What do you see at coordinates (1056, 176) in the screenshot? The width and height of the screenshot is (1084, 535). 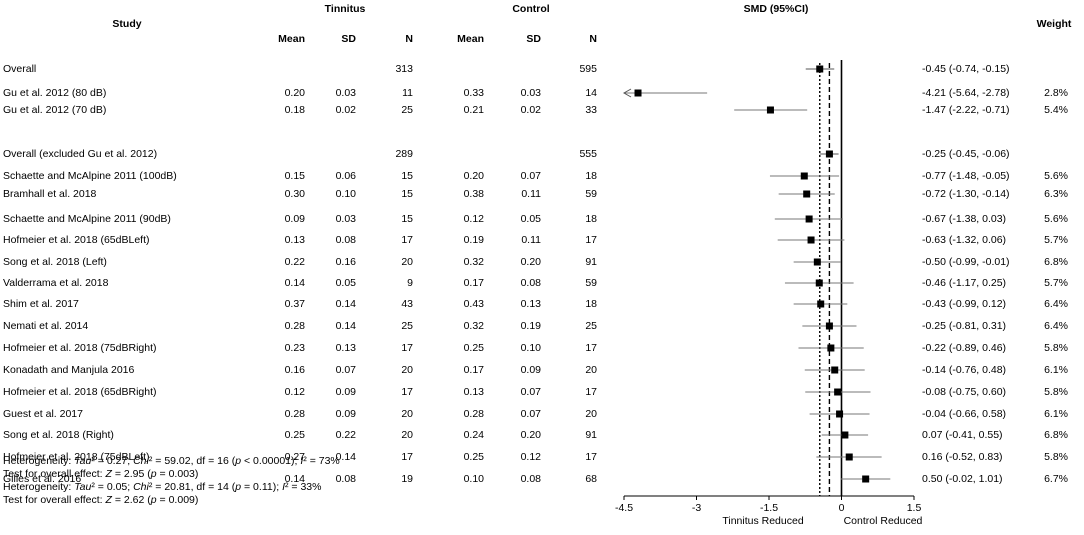 I see `weight-value: 5.6%` at bounding box center [1056, 176].